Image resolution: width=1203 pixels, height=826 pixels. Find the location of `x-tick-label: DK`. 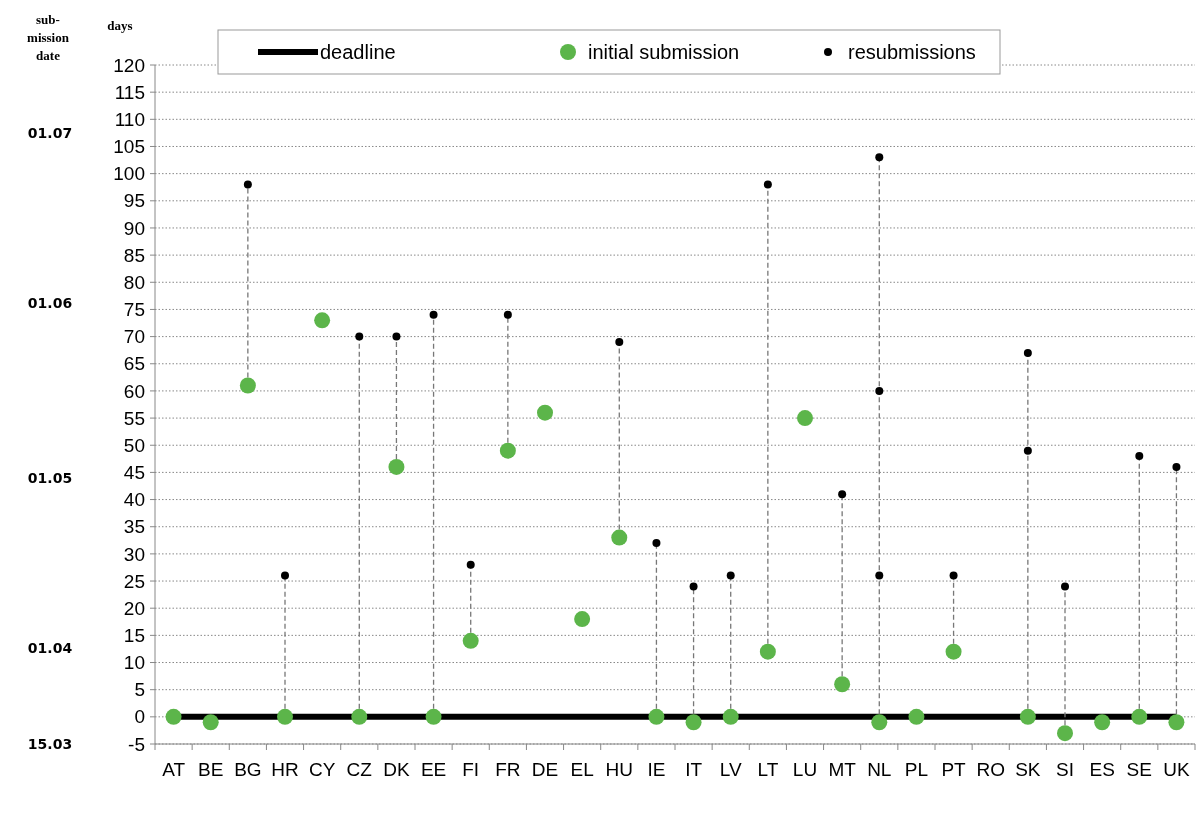

x-tick-label: DK is located at coordinates (396, 769).